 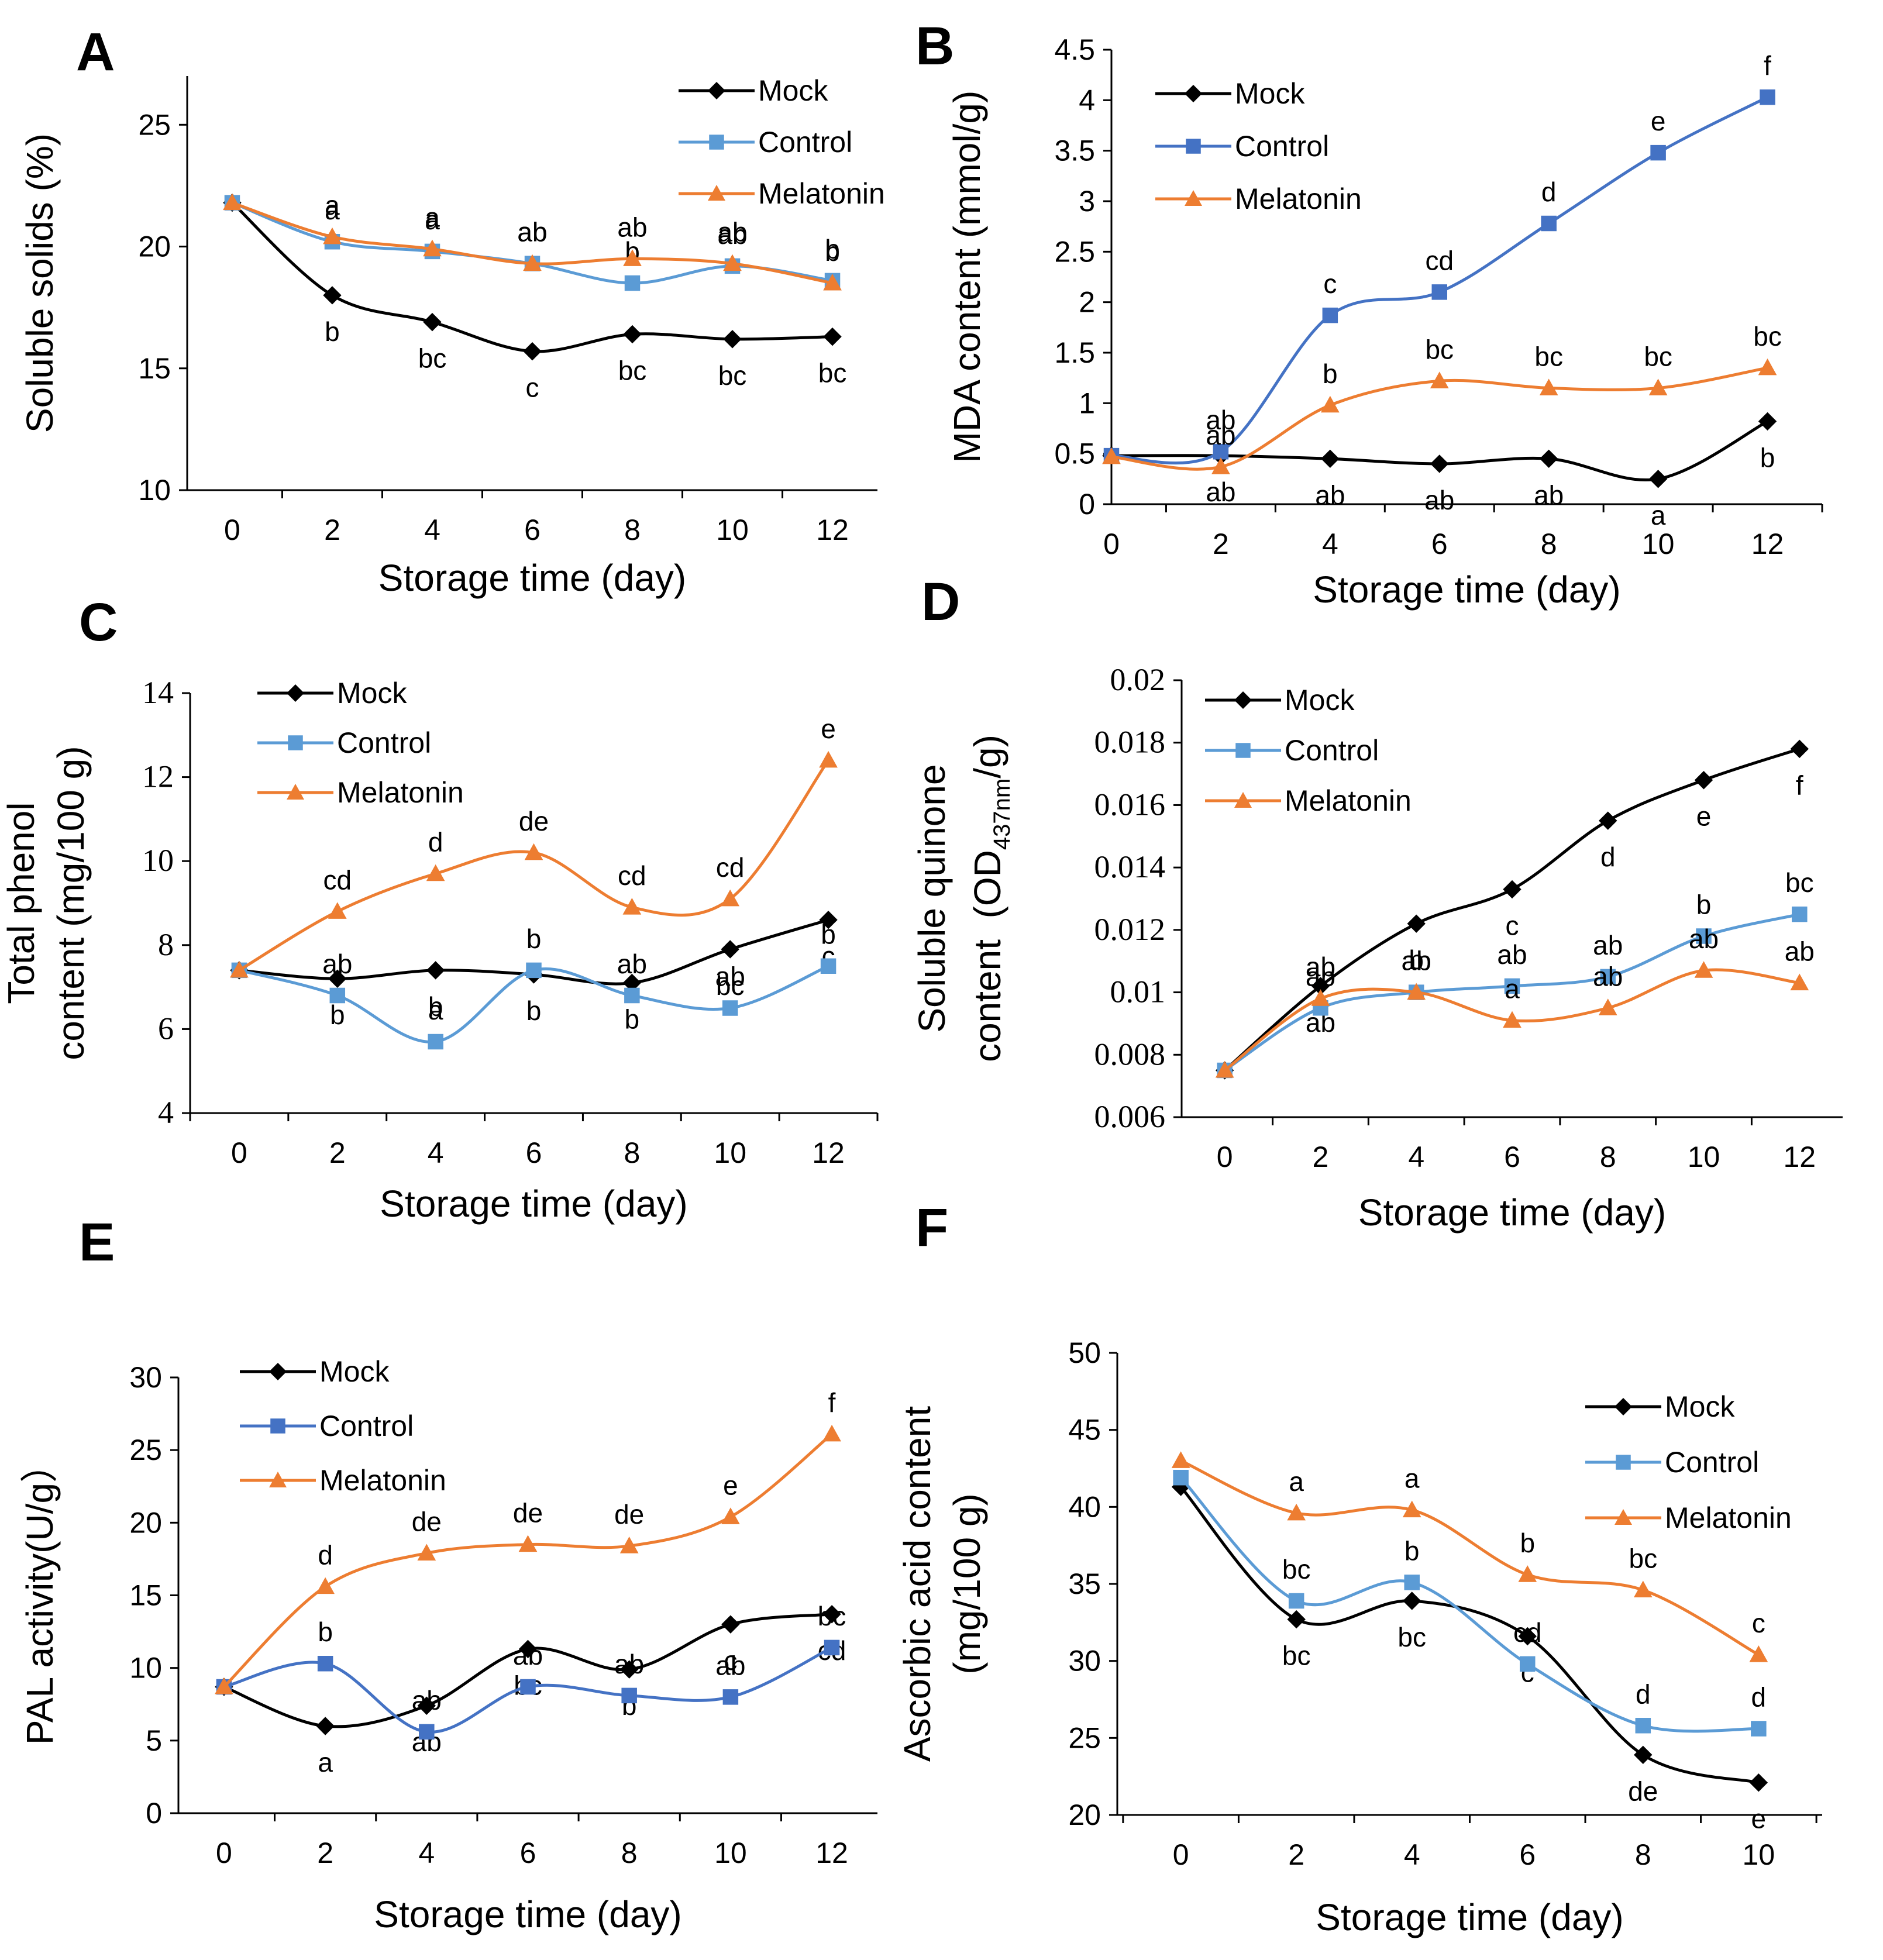 I want to click on y-axis-title: MDA content (mmol/g), so click(x=967, y=277).